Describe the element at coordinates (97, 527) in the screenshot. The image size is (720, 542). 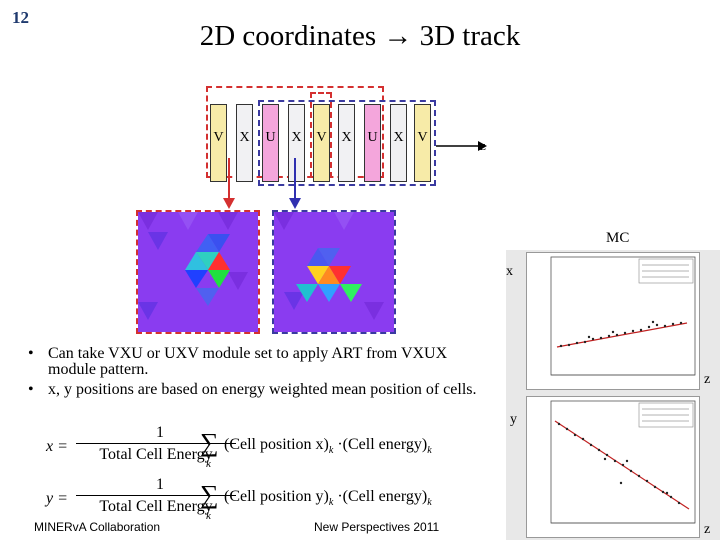
I see `footer-left: MINERvA Collaboration` at that location.